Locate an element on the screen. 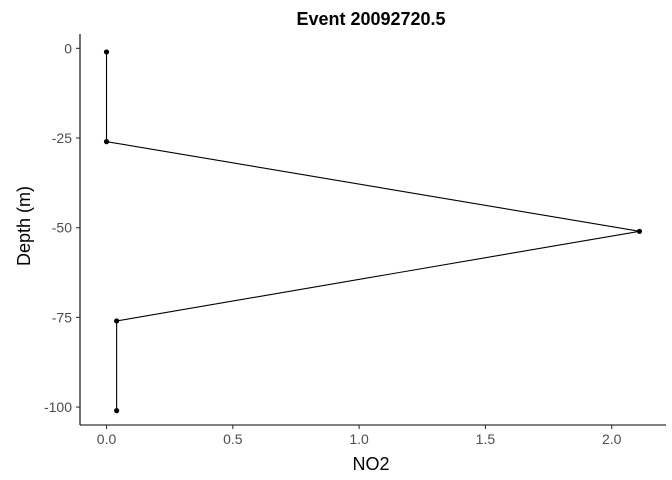 The width and height of the screenshot is (672, 480). x-axis-label: NO2 is located at coordinates (370, 464).